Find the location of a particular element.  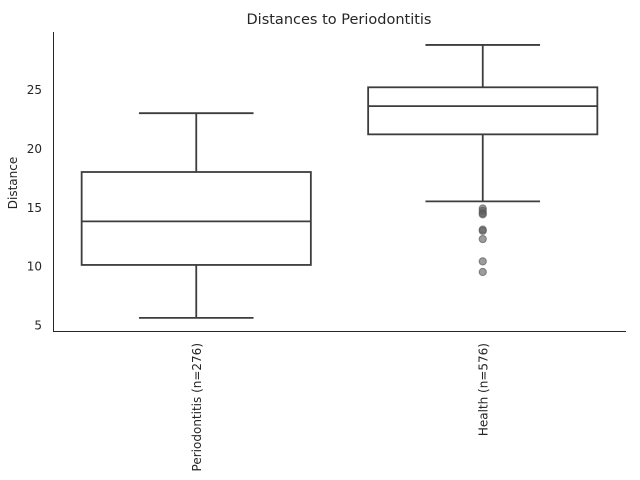

y-tick-label: 15 is located at coordinates (34, 208).